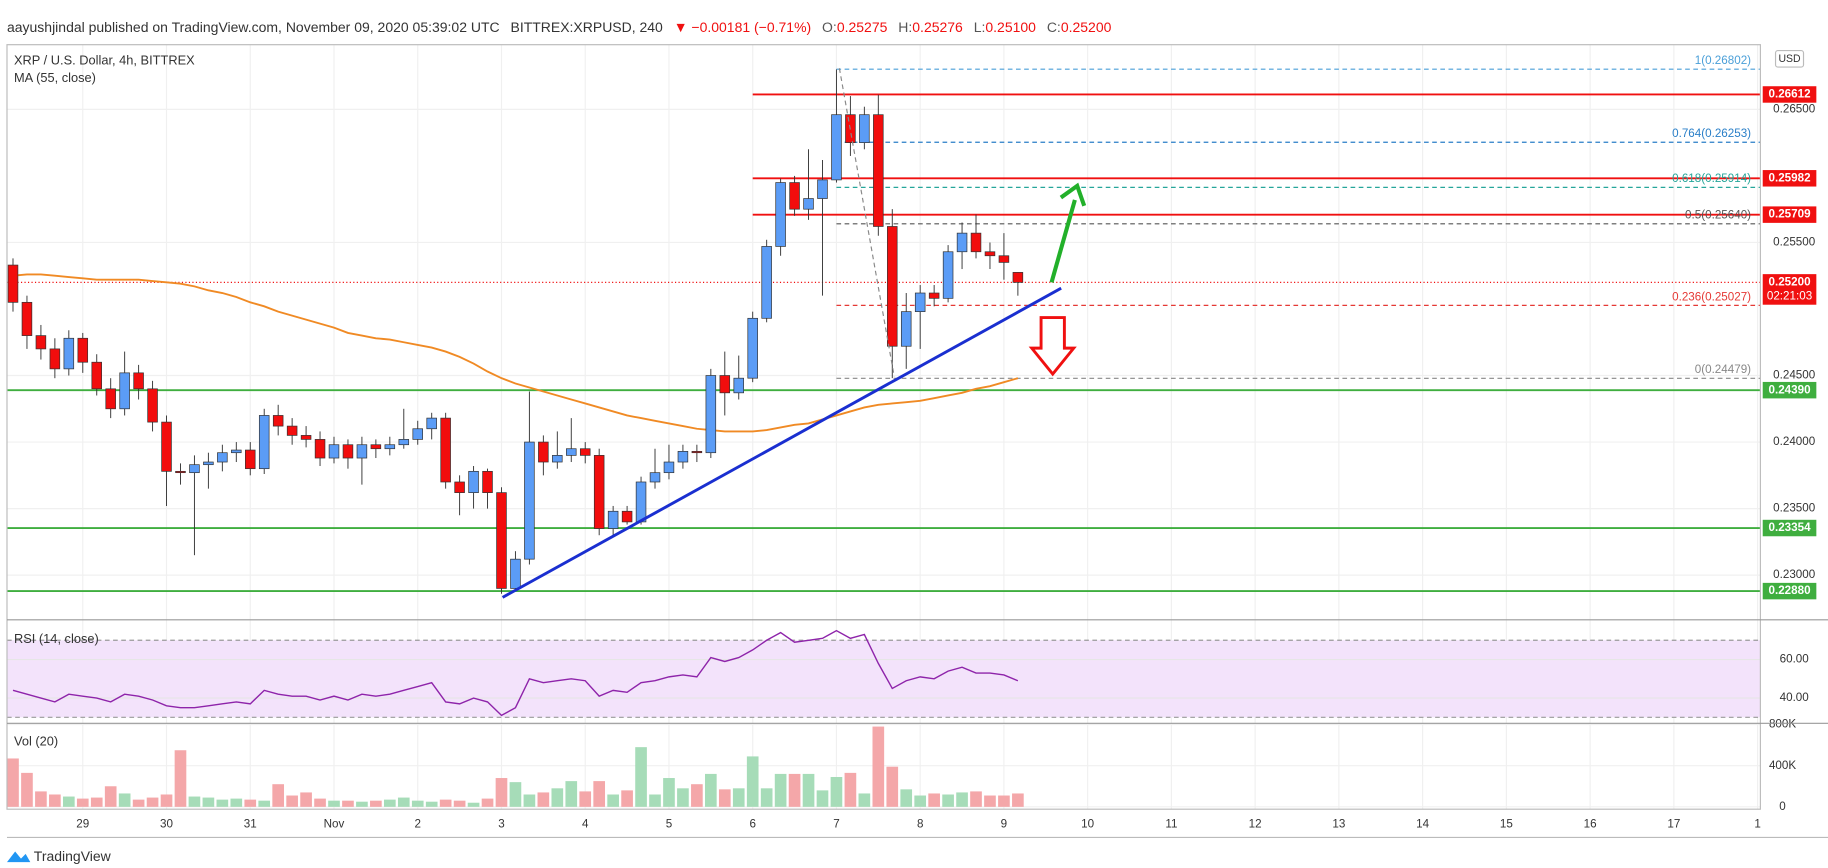 The image size is (1828, 868). Describe the element at coordinates (1338, 824) in the screenshot. I see `x-tick-label: 13` at that location.